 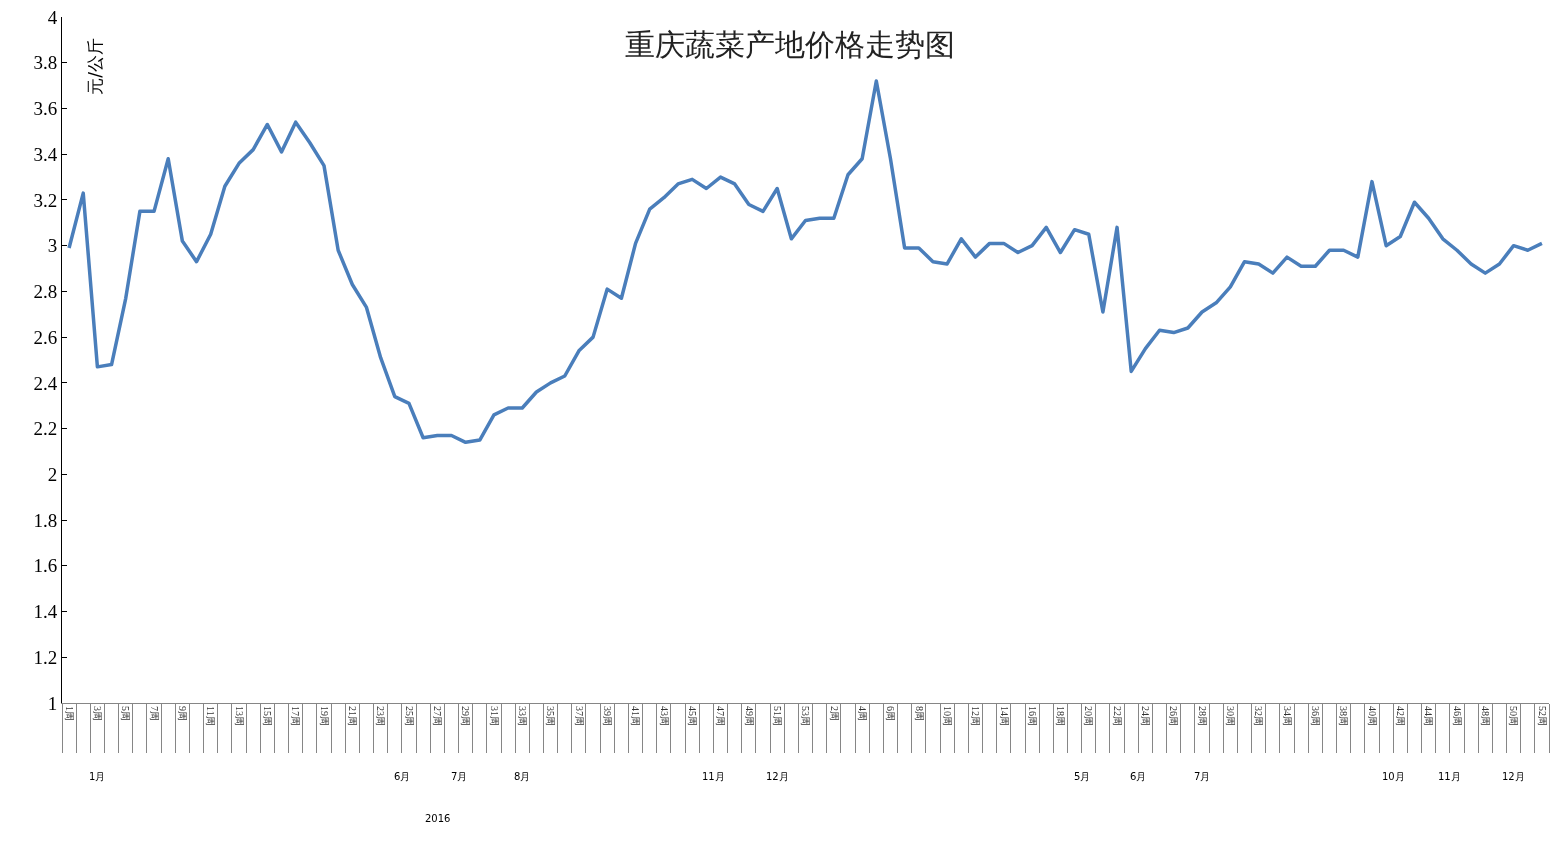 I want to click on x-tick-label: 24周, so click(x=1146, y=716).